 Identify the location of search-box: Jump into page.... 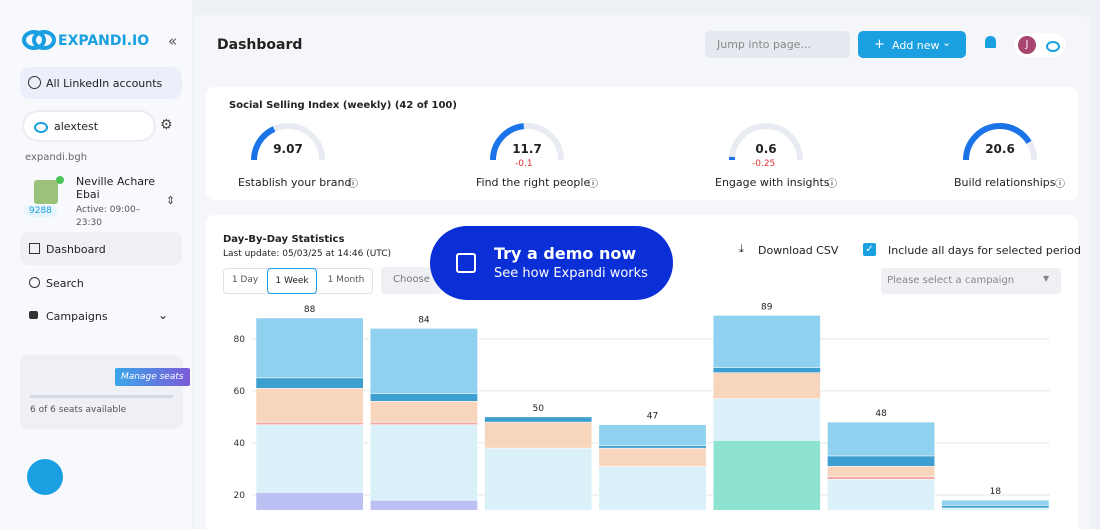
(777, 44).